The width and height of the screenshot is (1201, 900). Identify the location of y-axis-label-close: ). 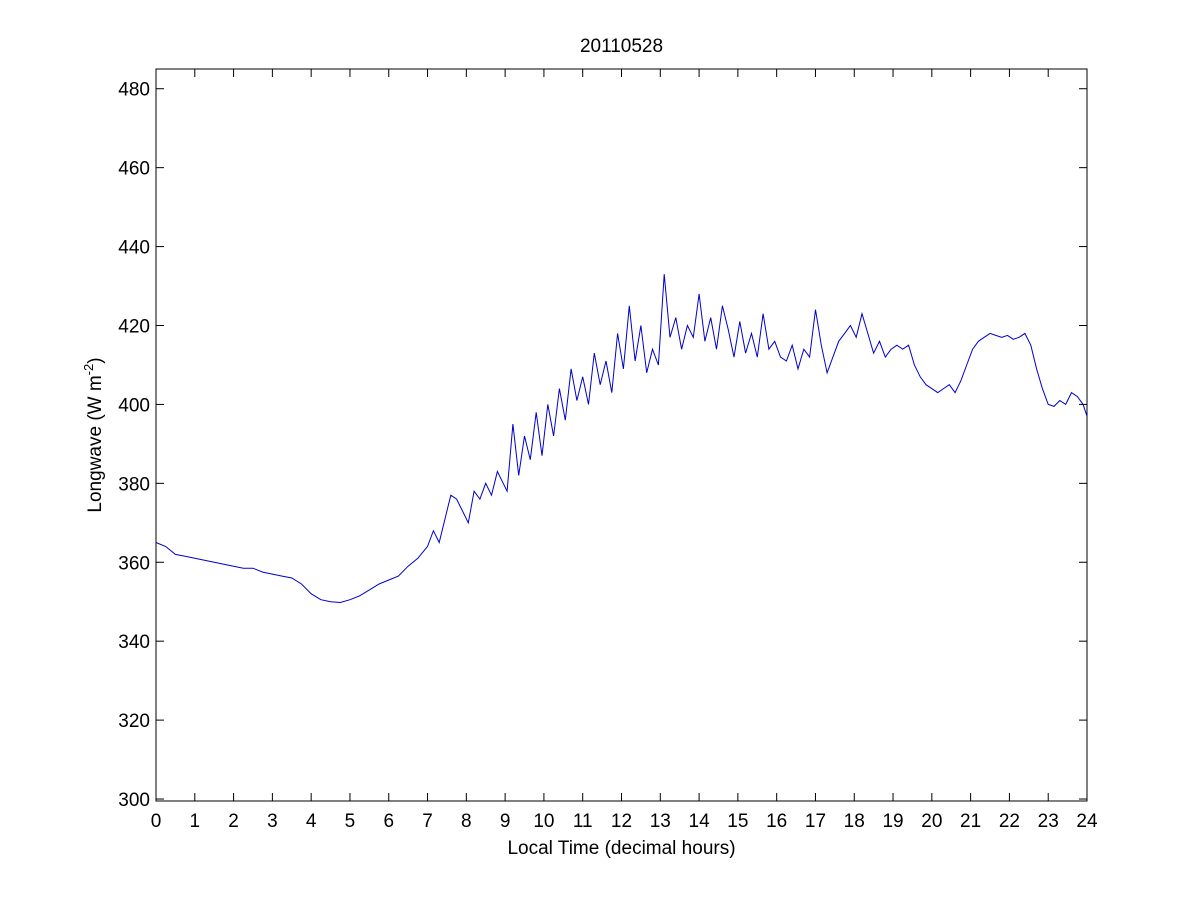
(95, 360).